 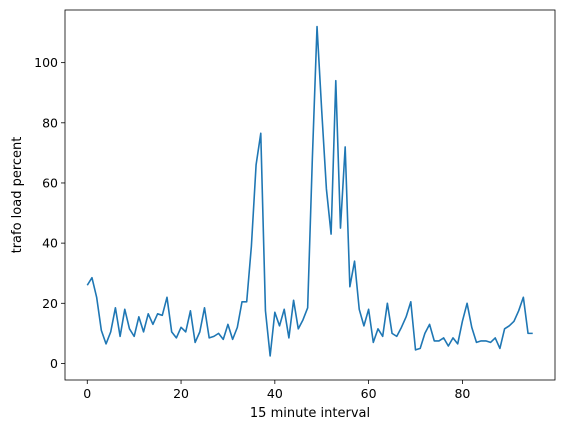 What do you see at coordinates (50, 303) in the screenshot?
I see `y-tick-label: 20` at bounding box center [50, 303].